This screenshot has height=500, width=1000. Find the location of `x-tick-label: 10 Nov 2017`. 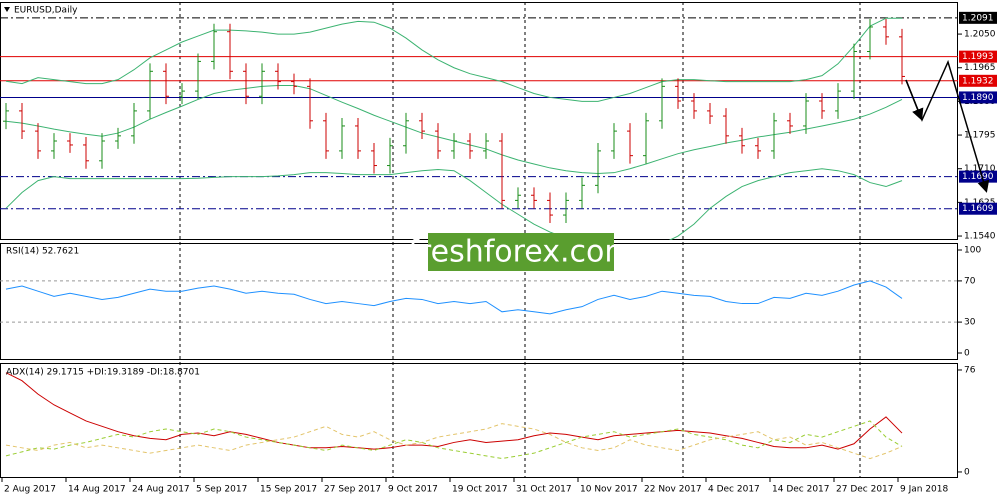

x-tick-label: 10 Nov 2017 is located at coordinates (609, 490).